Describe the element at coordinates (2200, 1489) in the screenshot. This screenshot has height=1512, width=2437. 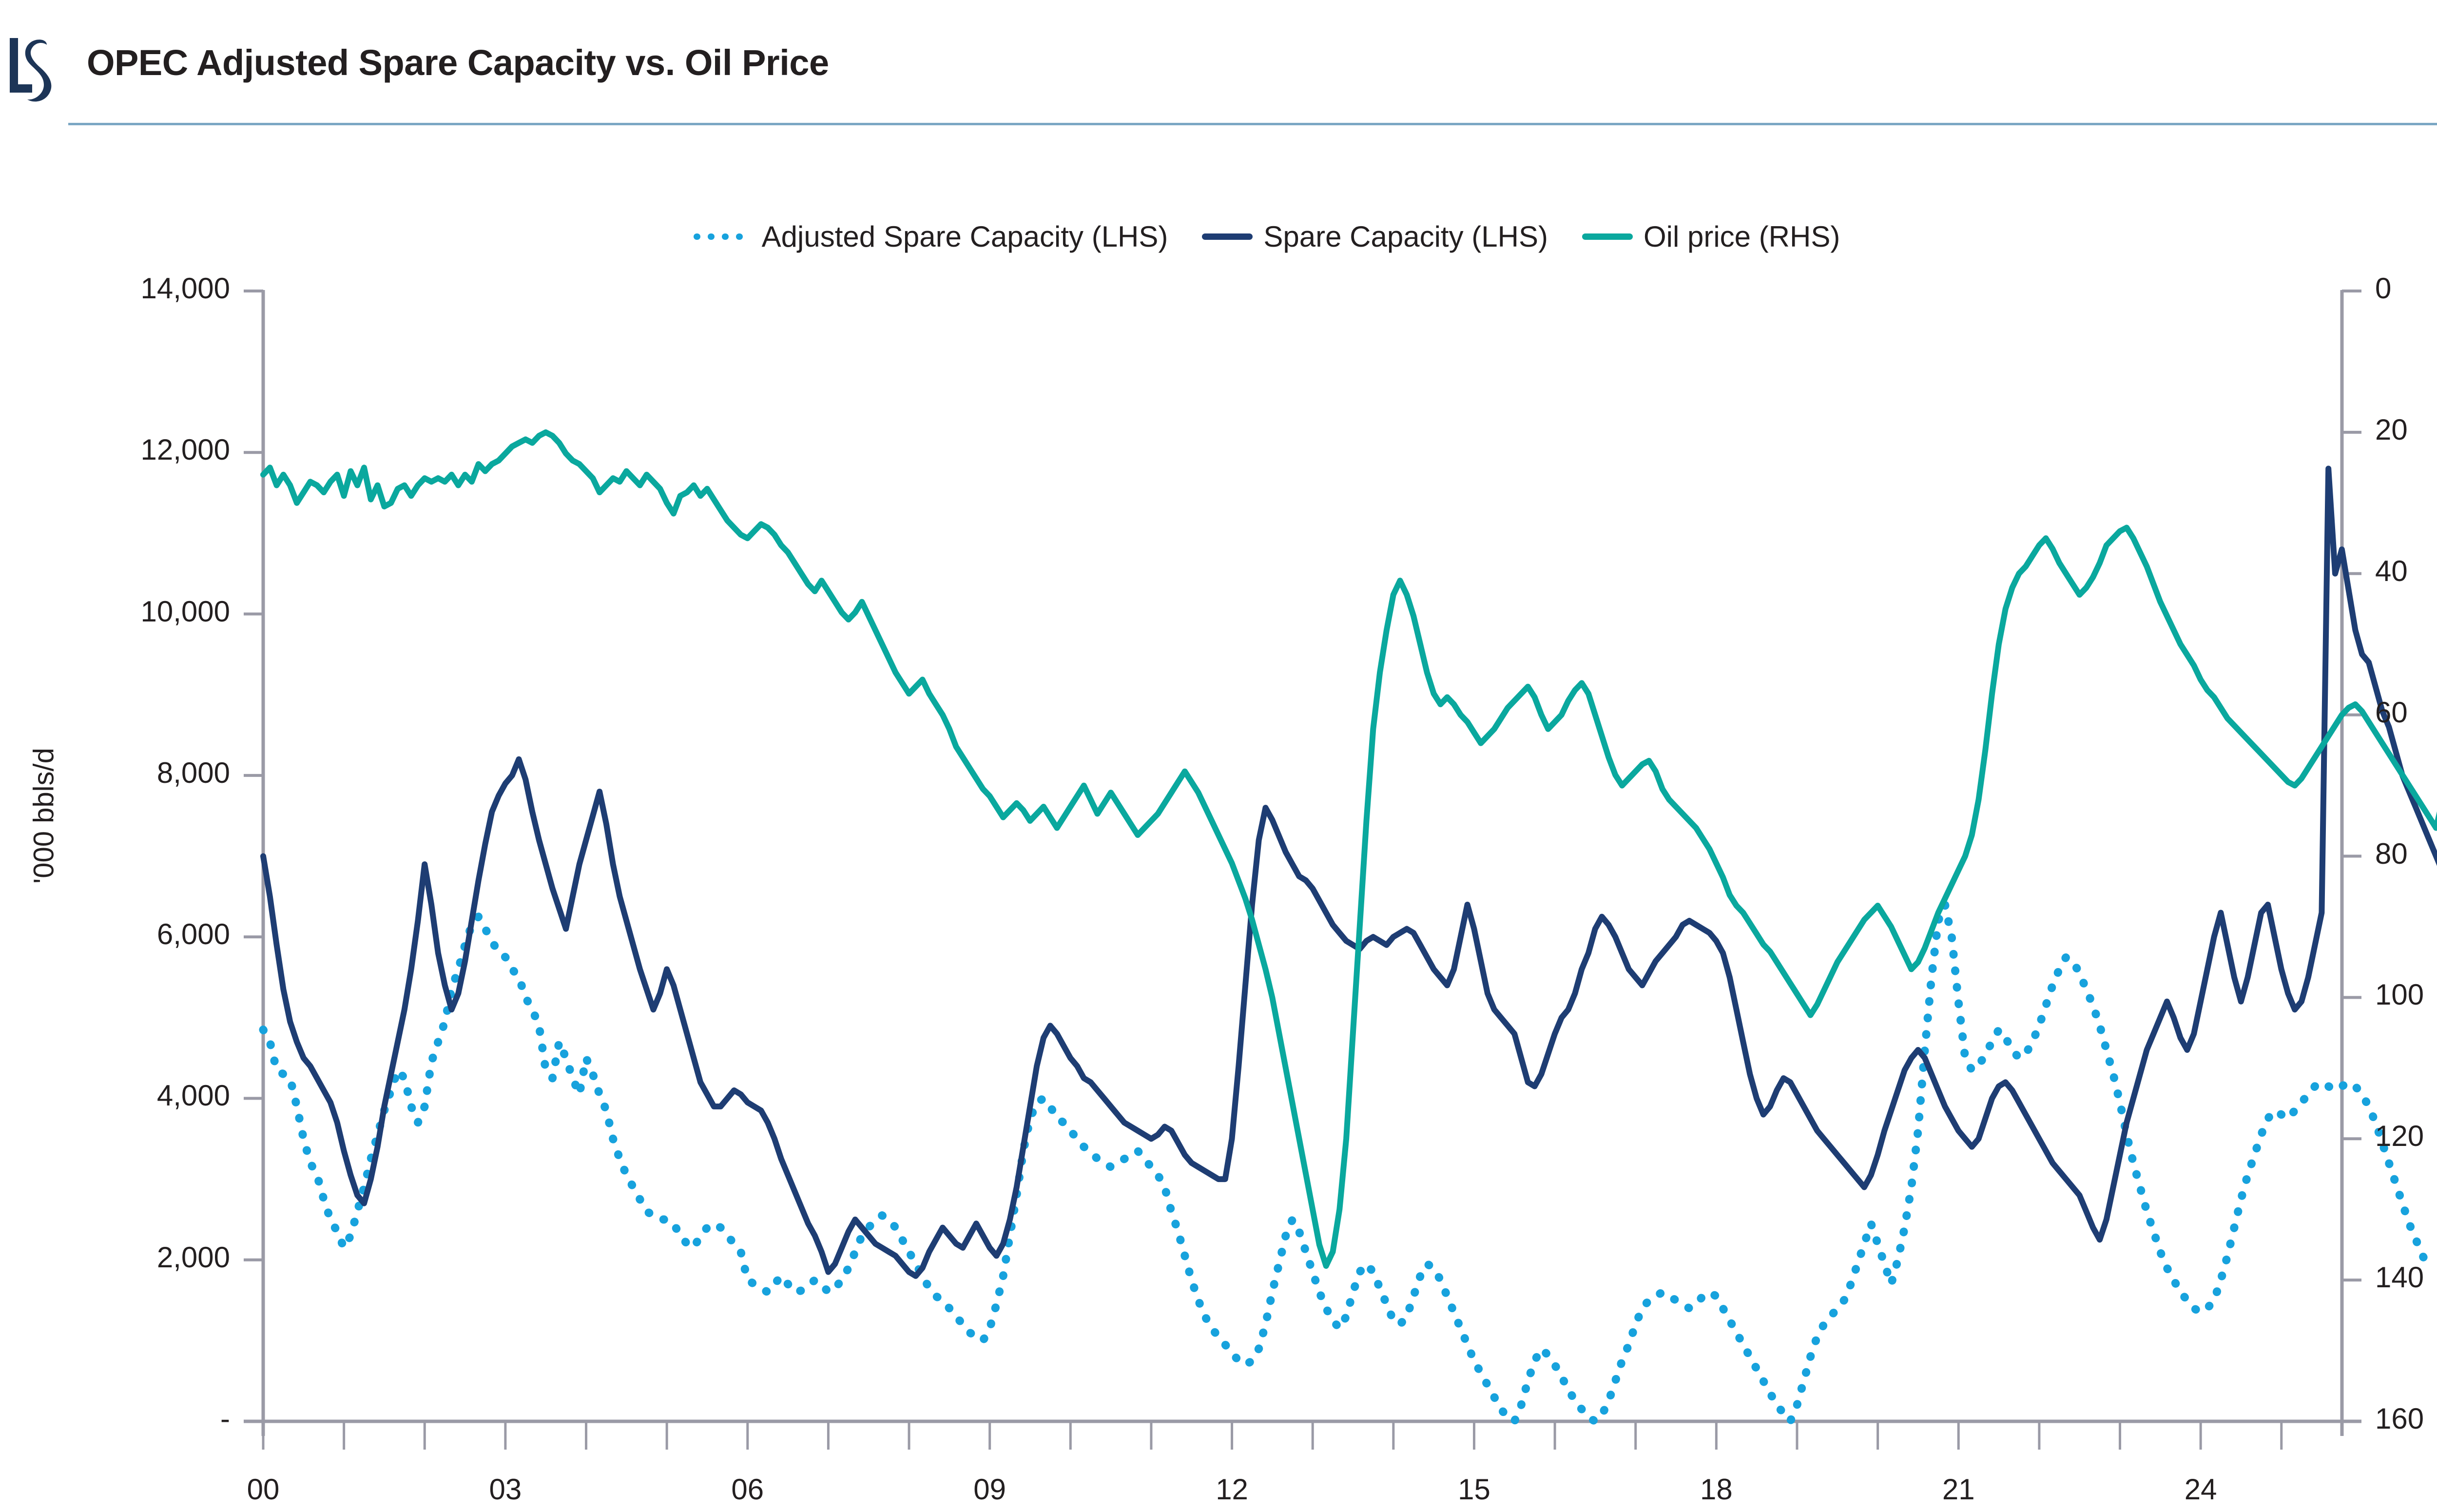
I see `x-axis-tick-label: 24` at that location.